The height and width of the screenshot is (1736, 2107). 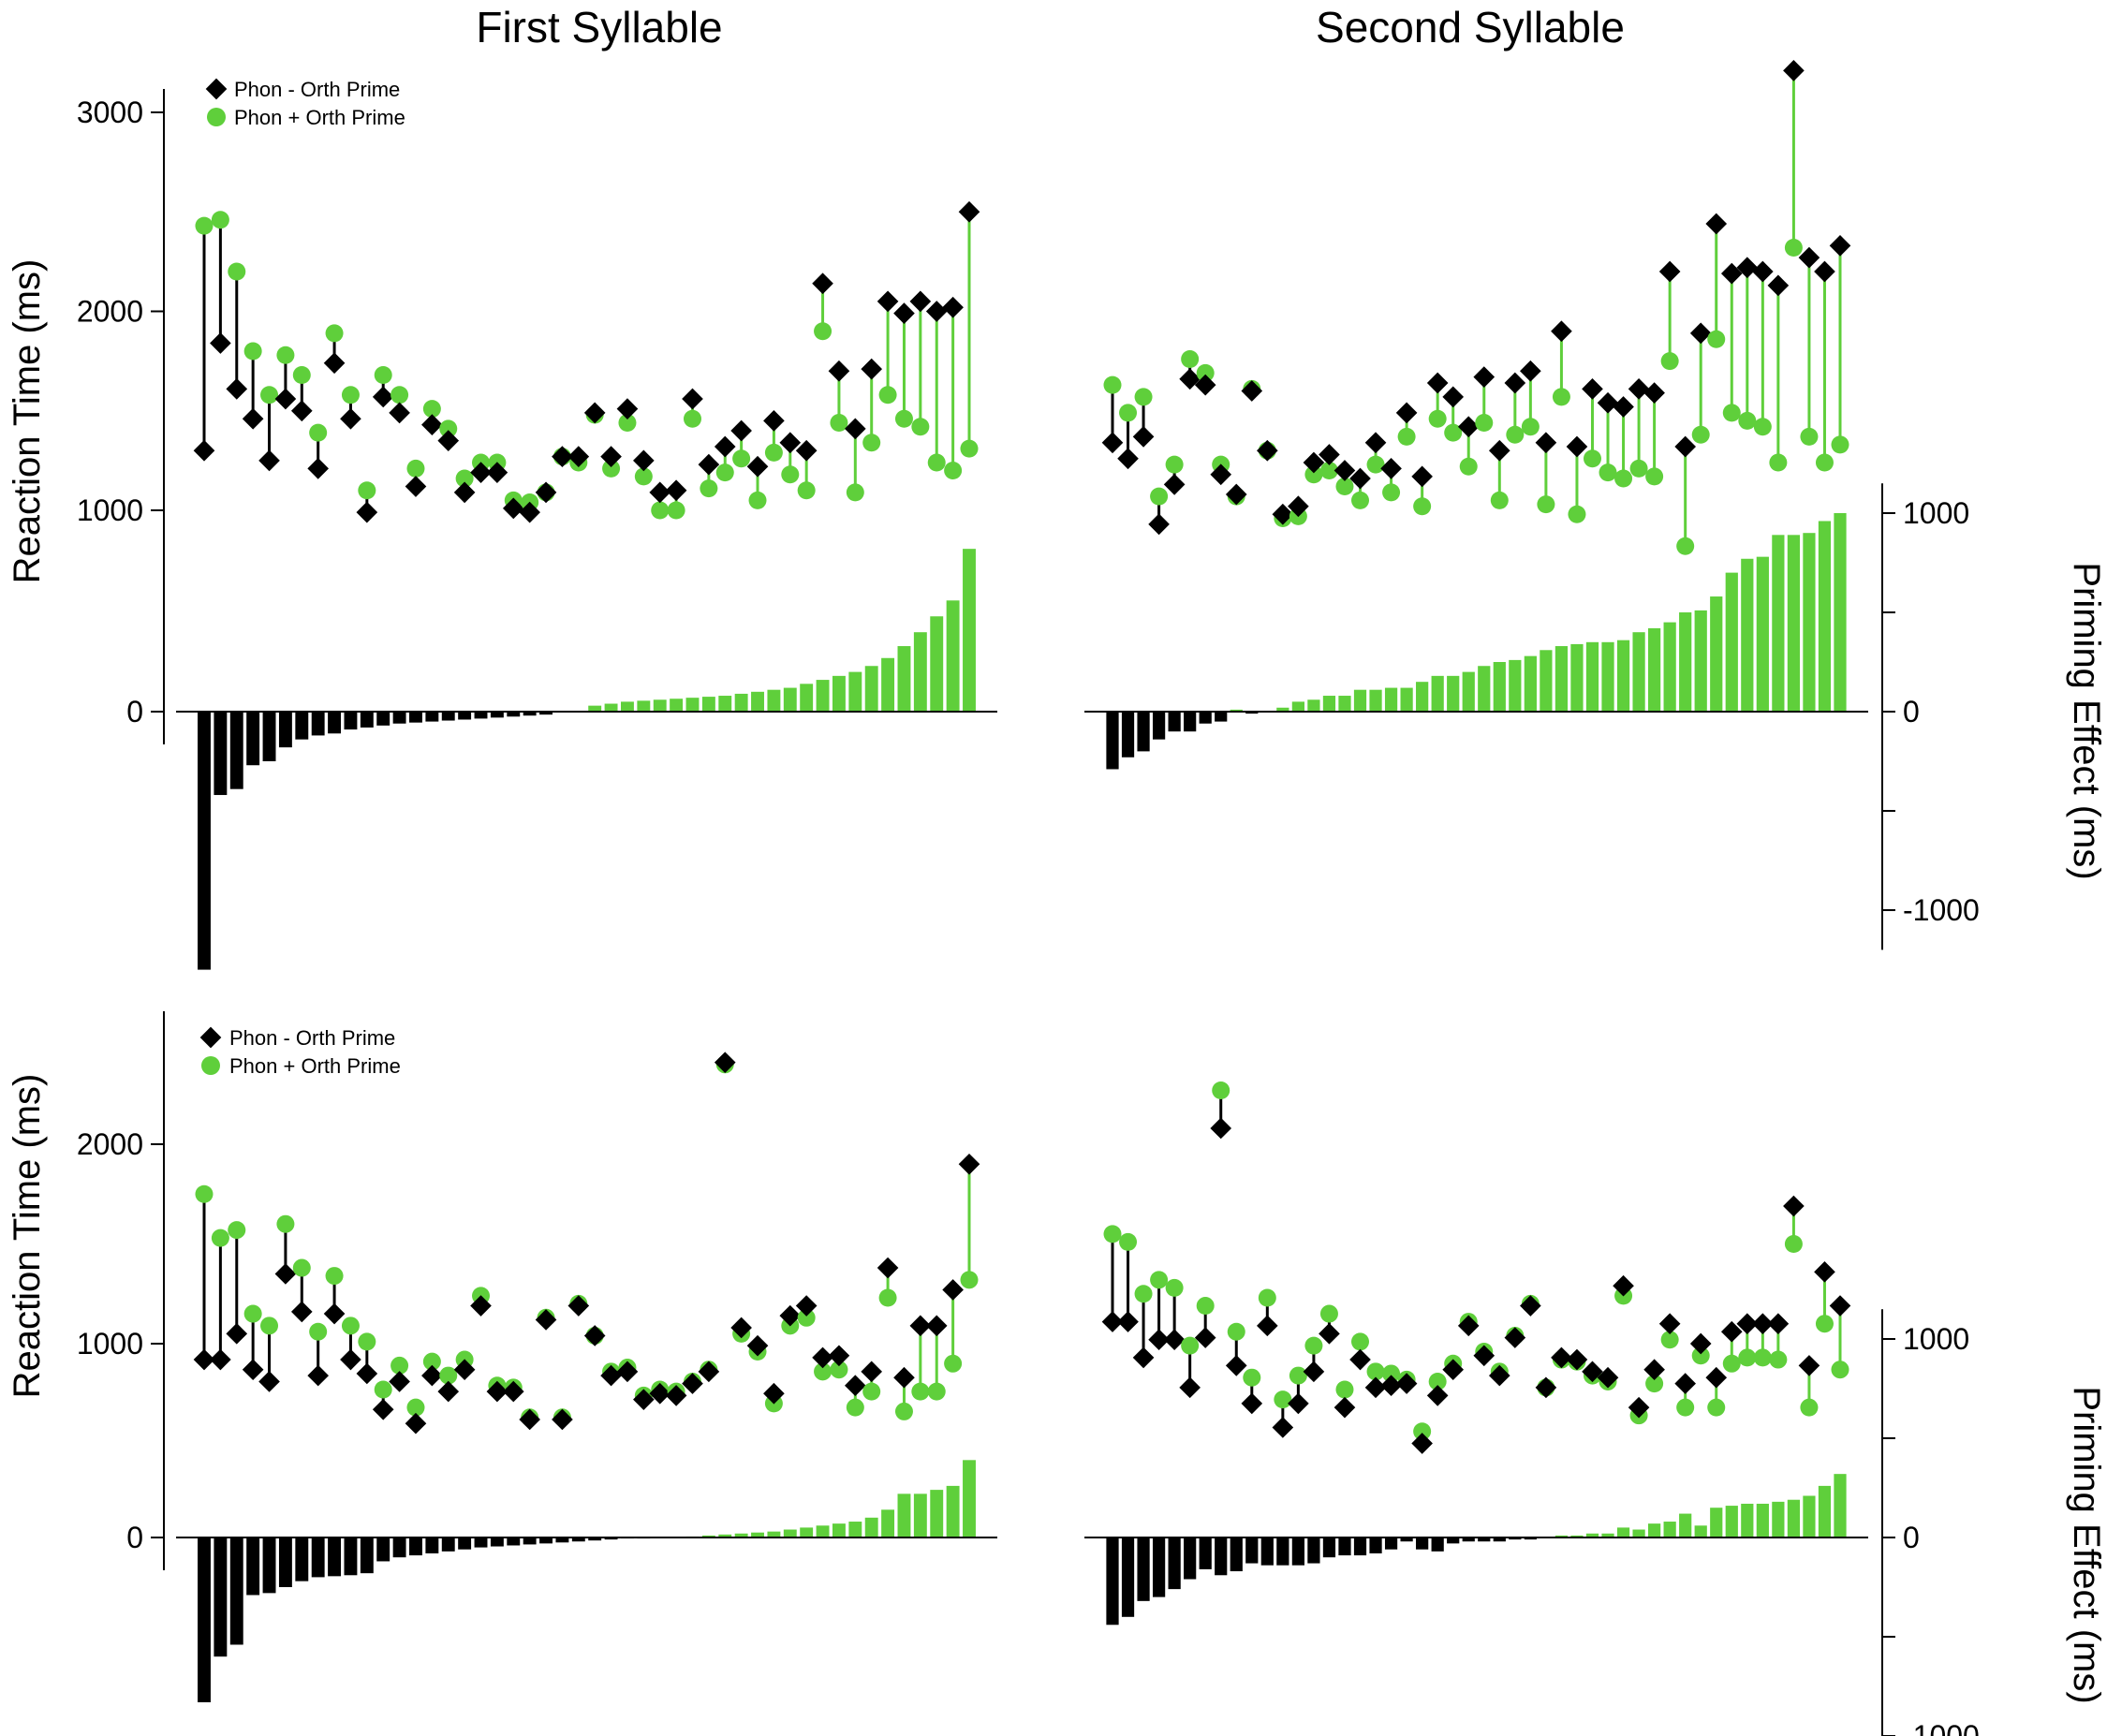 What do you see at coordinates (1941, 1728) in the screenshot?
I see `pe-tick-label: -1000` at bounding box center [1941, 1728].